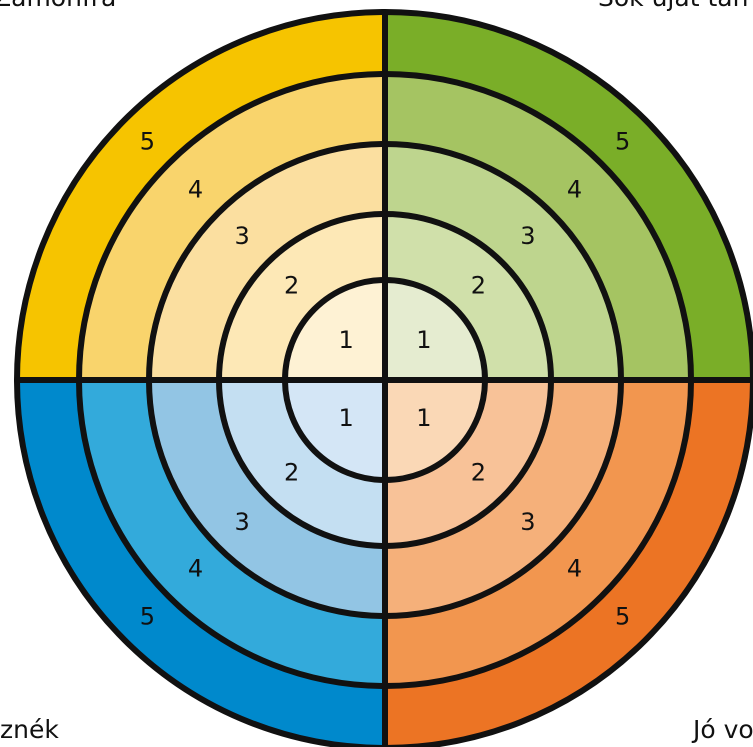 The image size is (753, 747). Describe the element at coordinates (29, 729) in the screenshot. I see `corner-label: znék` at that location.